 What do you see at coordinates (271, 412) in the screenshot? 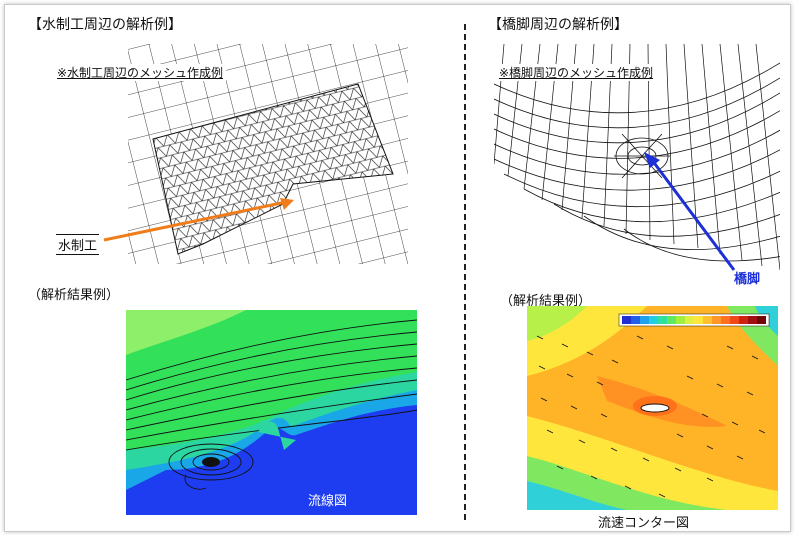
I see `streamline-plot` at bounding box center [271, 412].